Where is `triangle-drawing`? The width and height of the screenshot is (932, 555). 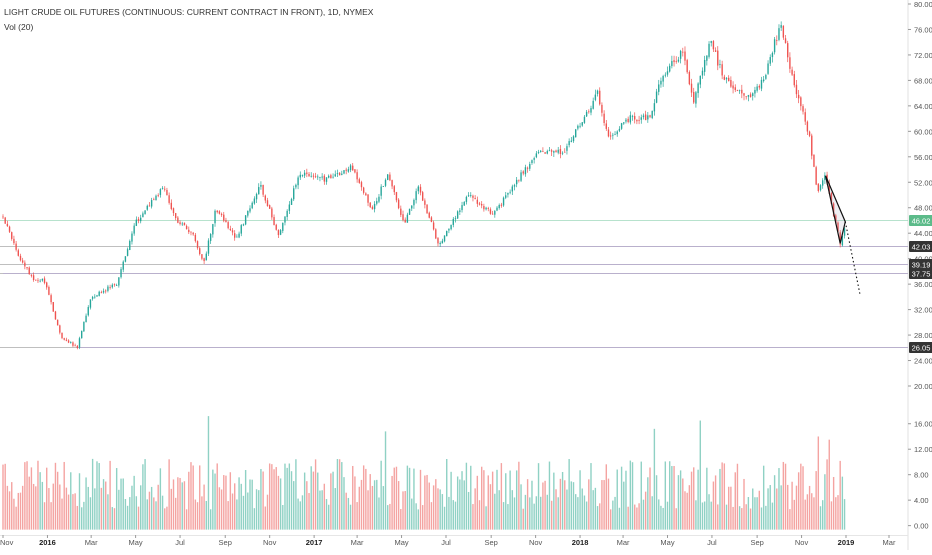 triangle-drawing is located at coordinates (835, 209).